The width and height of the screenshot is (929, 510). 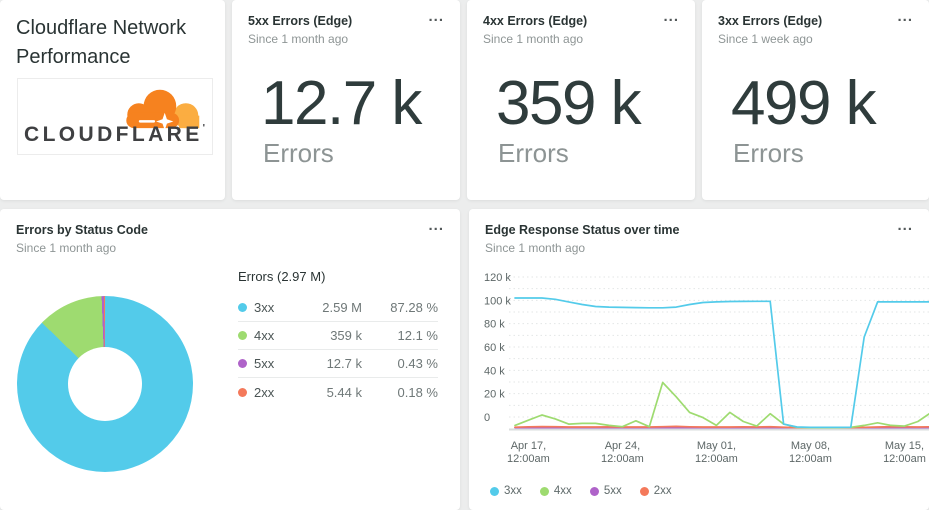 What do you see at coordinates (582, 230) in the screenshot?
I see `widget-title: Edge Response Status over time` at bounding box center [582, 230].